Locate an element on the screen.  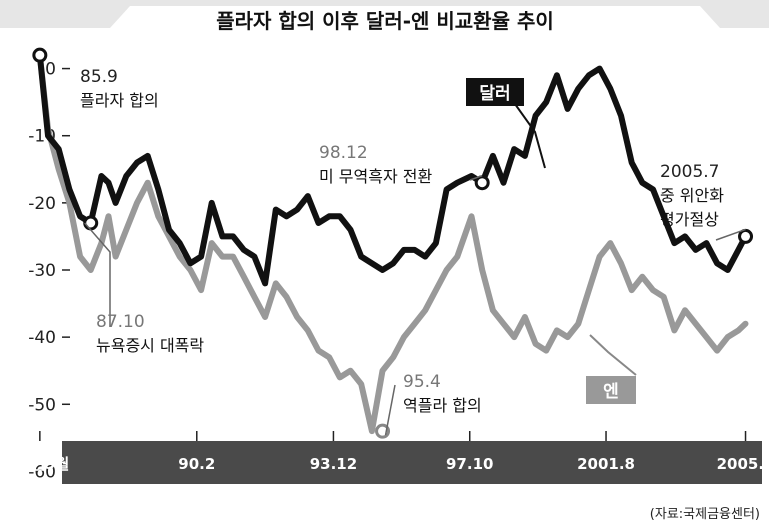
legend-dollar-label: 달러 is located at coordinates (494, 93).